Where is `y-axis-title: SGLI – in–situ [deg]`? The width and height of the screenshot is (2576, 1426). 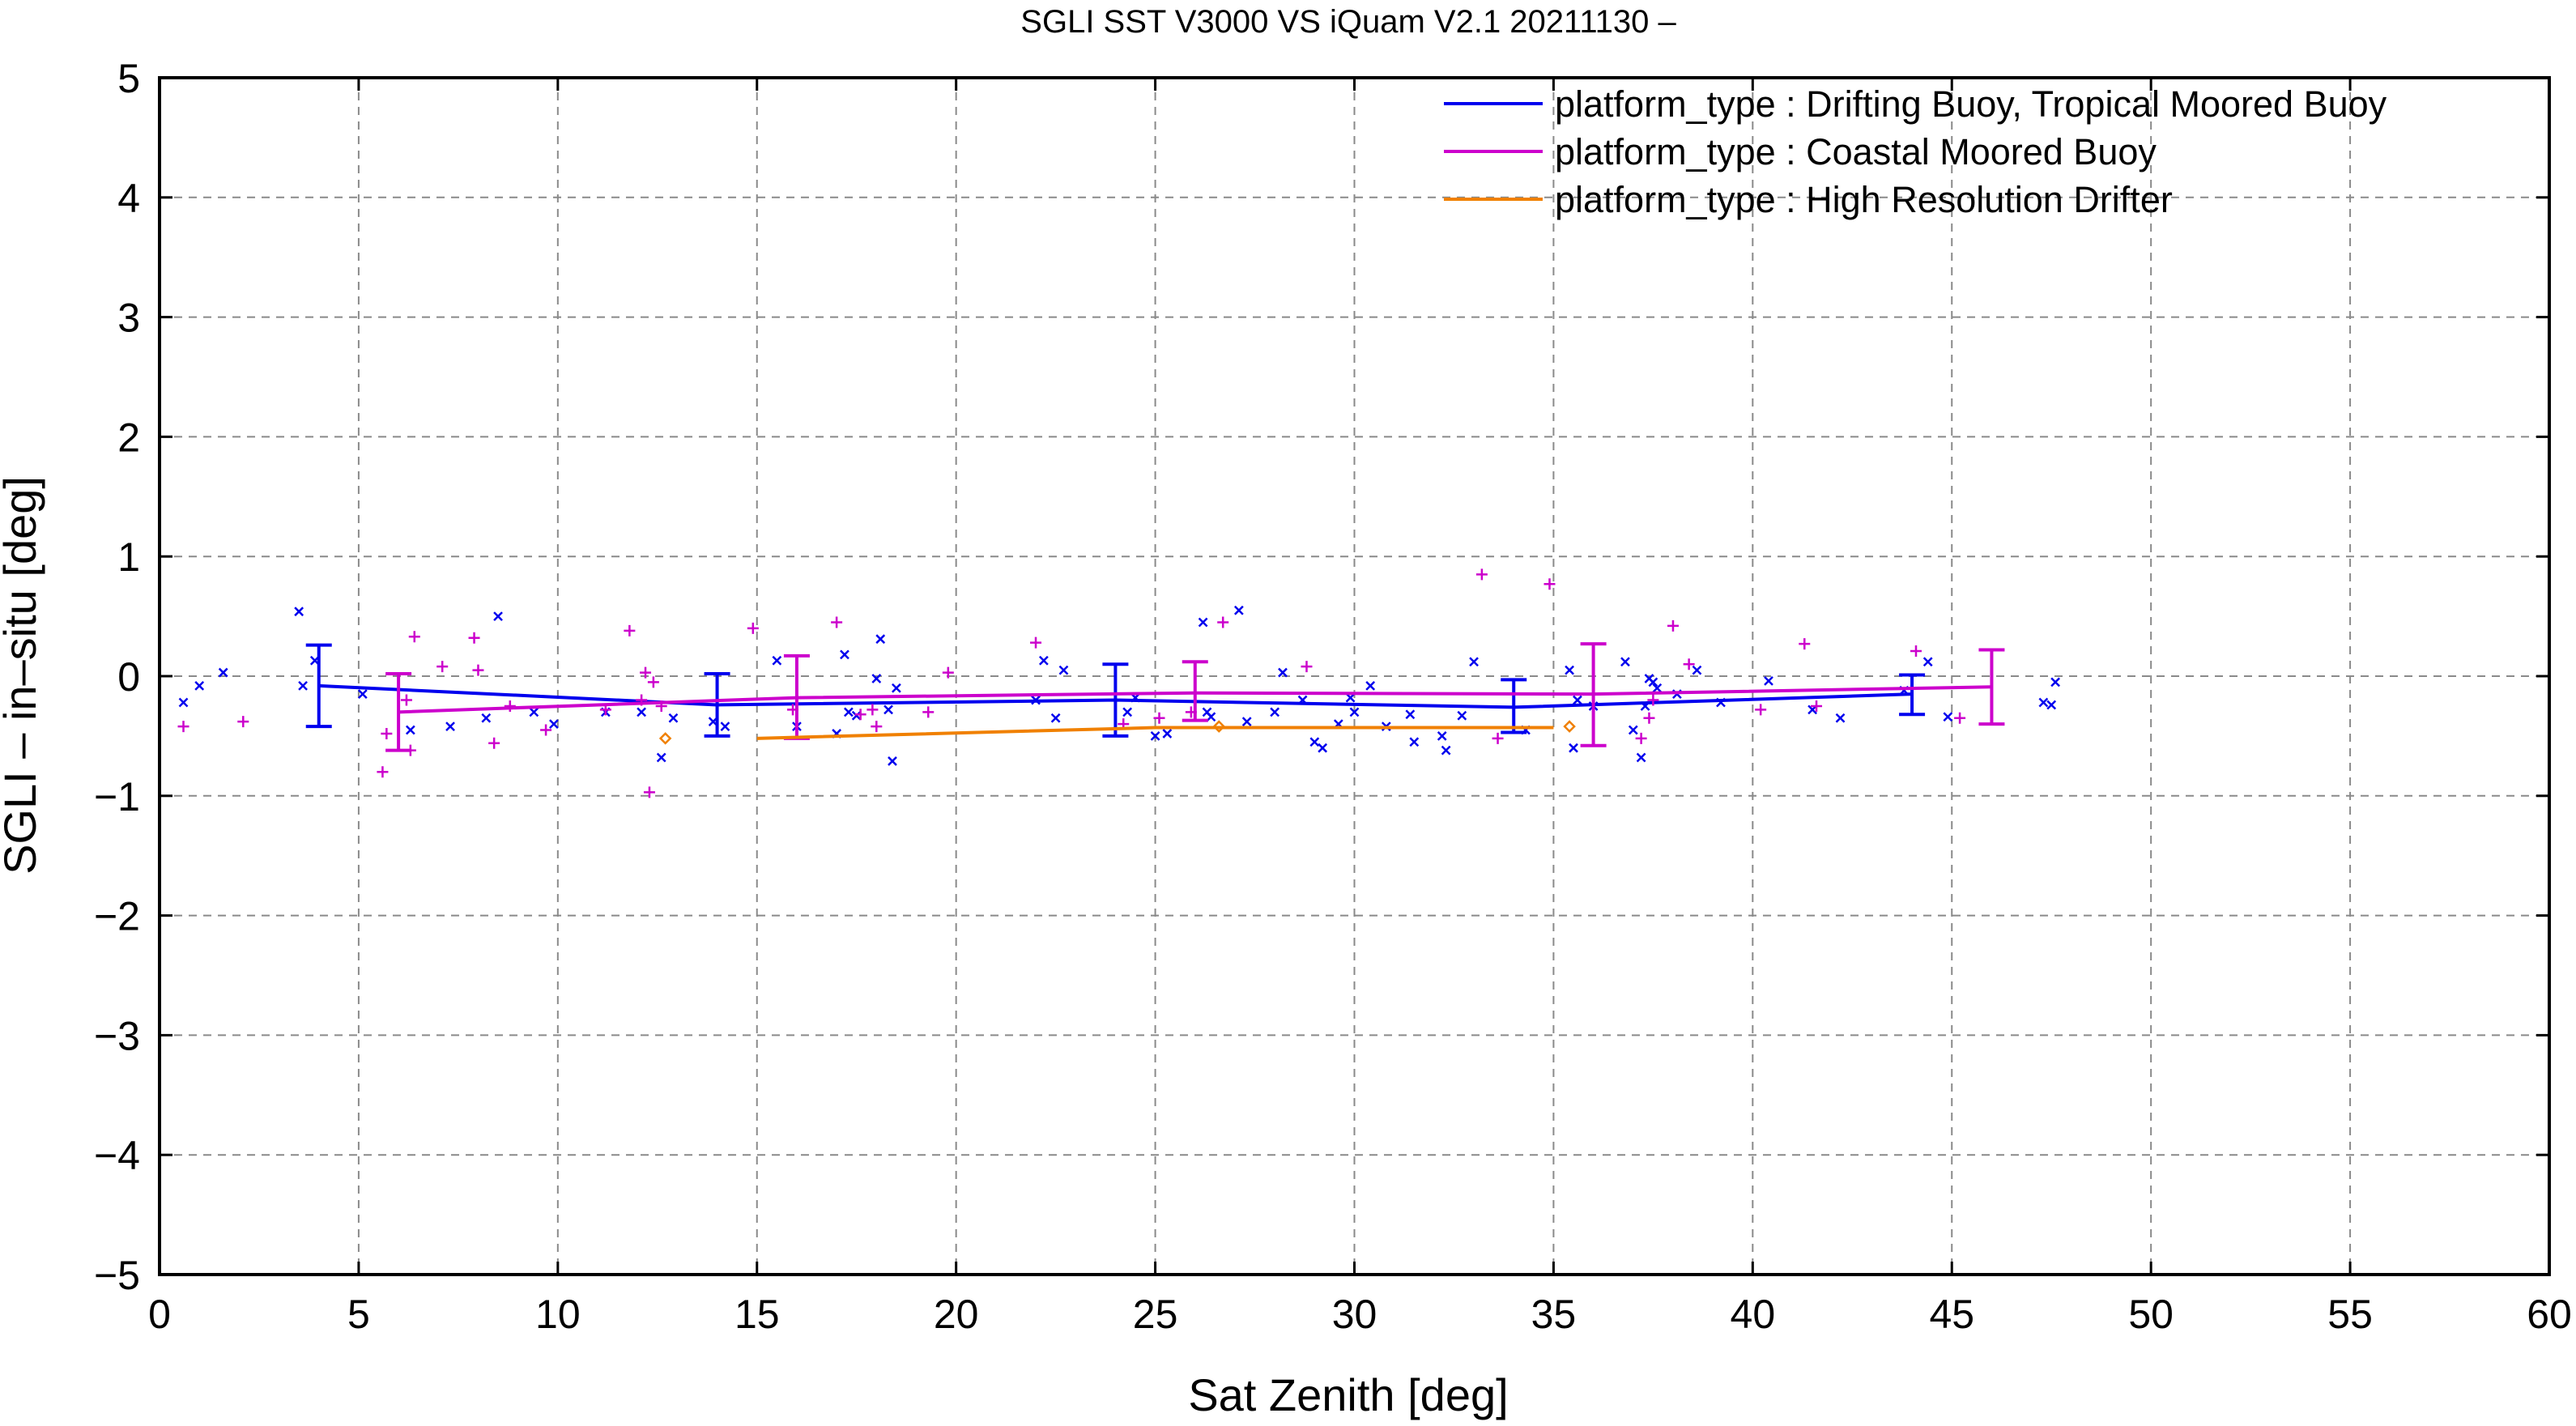 y-axis-title: SGLI – in–situ [deg] is located at coordinates (22, 675).